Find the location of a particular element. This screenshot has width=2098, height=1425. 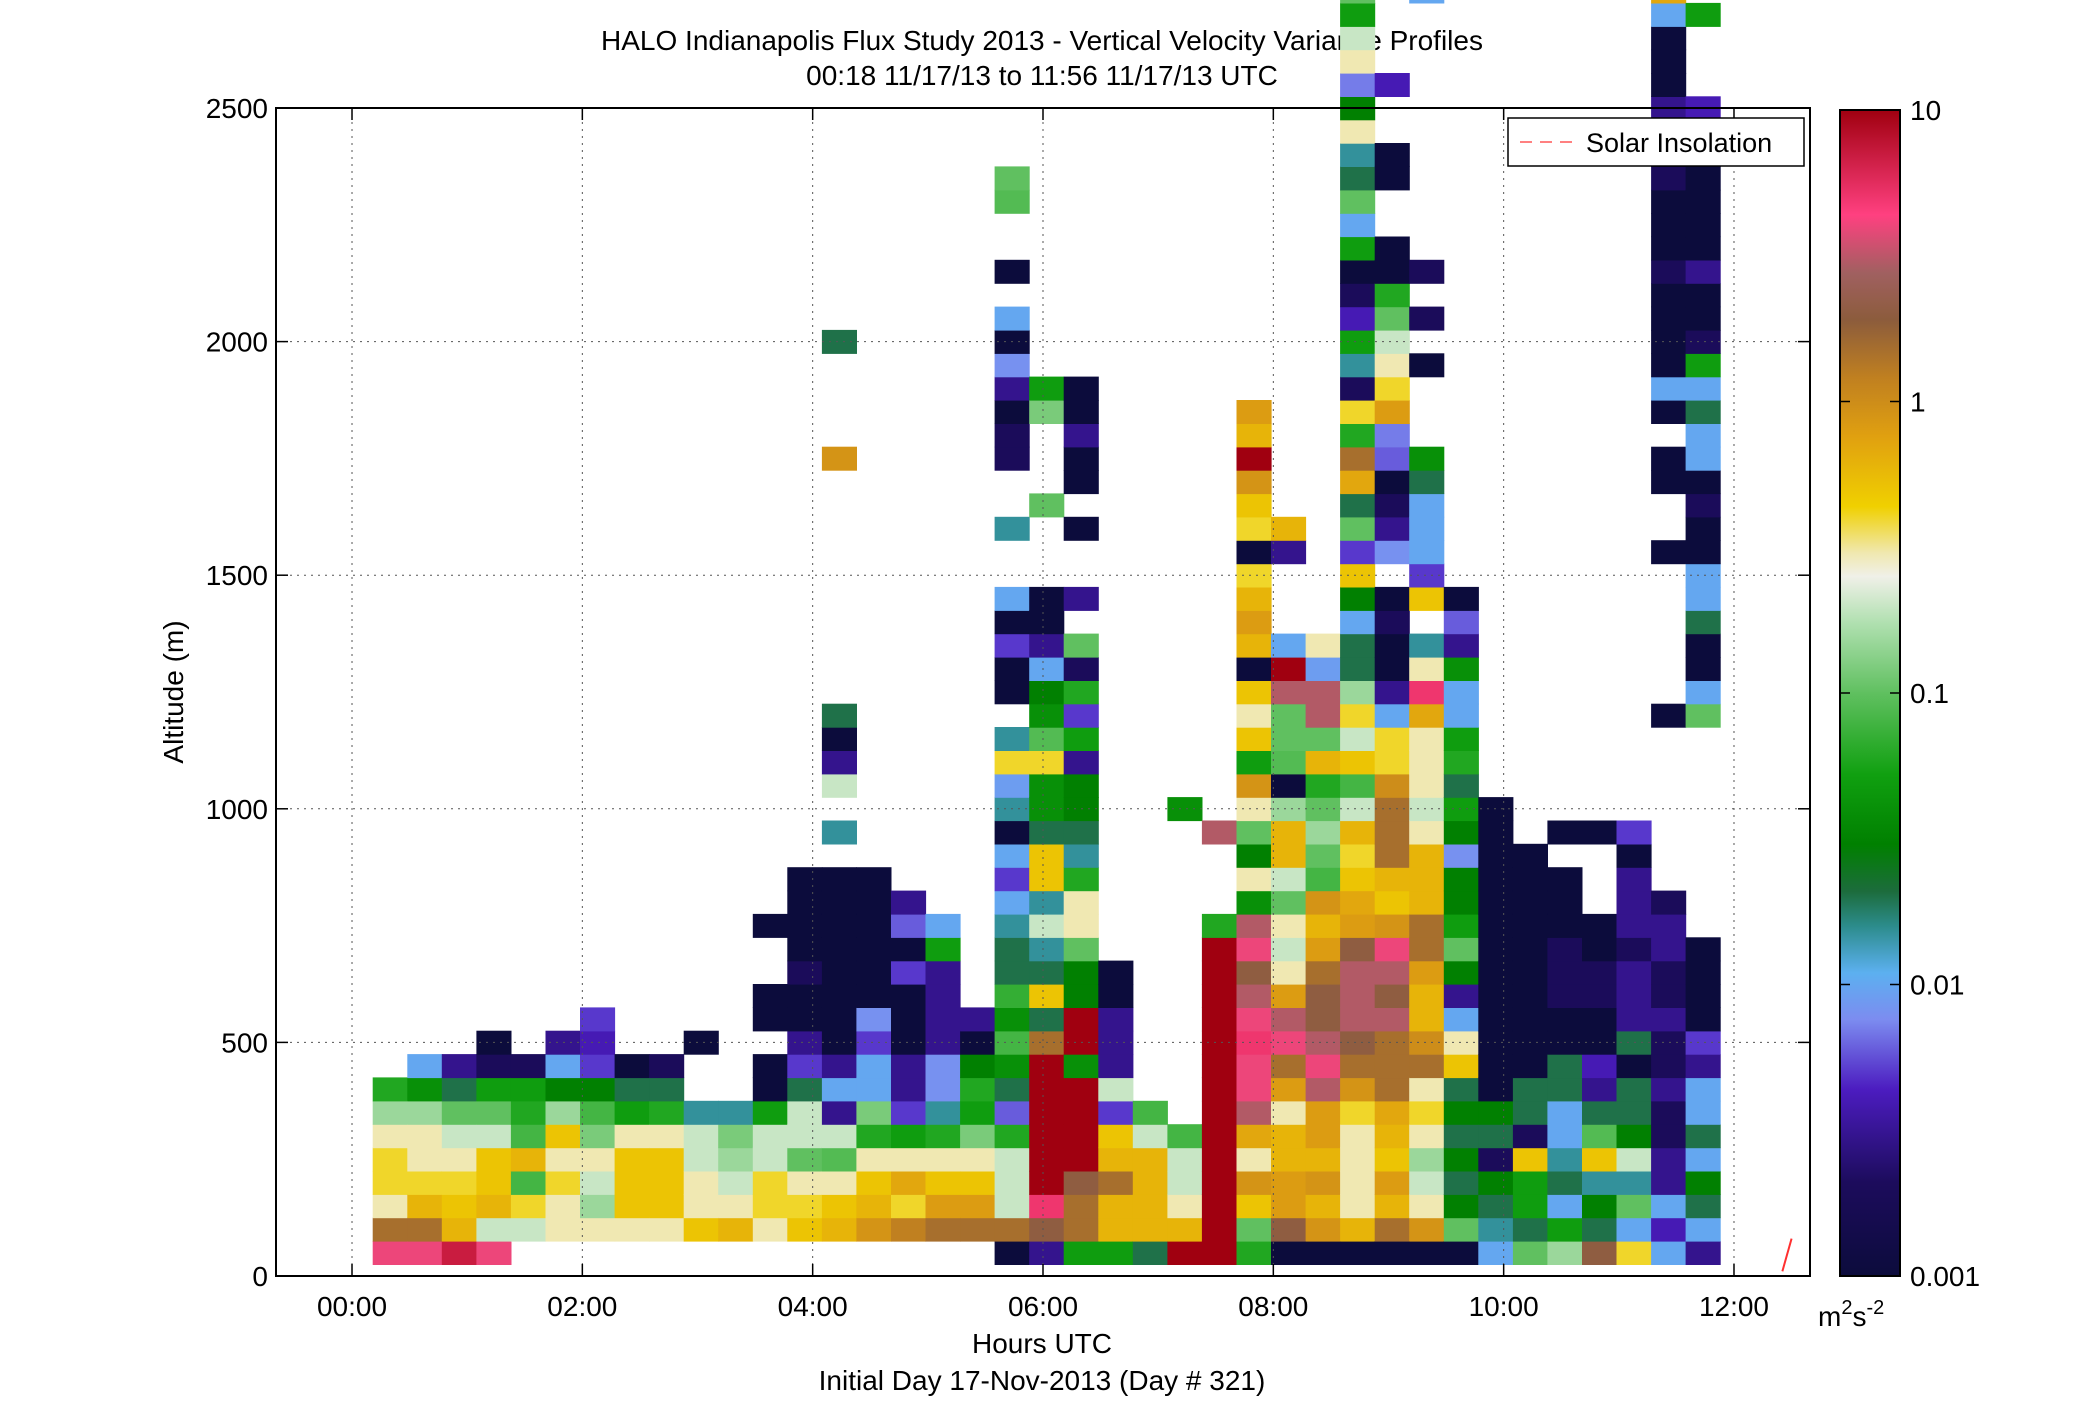

y-tick-label: 2500 is located at coordinates (237, 108).